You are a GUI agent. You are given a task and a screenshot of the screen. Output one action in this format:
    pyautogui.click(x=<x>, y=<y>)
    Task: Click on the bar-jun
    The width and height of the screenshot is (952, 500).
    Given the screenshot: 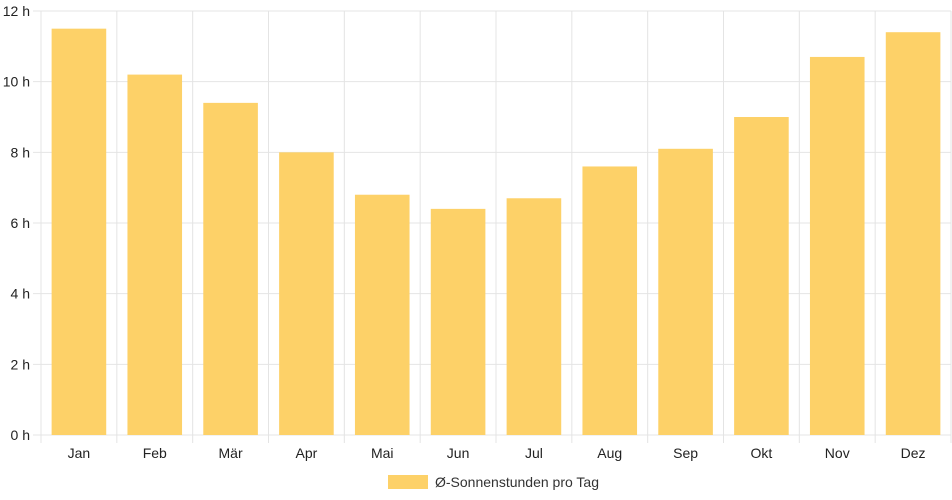 What is the action you would take?
    pyautogui.click(x=458, y=321)
    